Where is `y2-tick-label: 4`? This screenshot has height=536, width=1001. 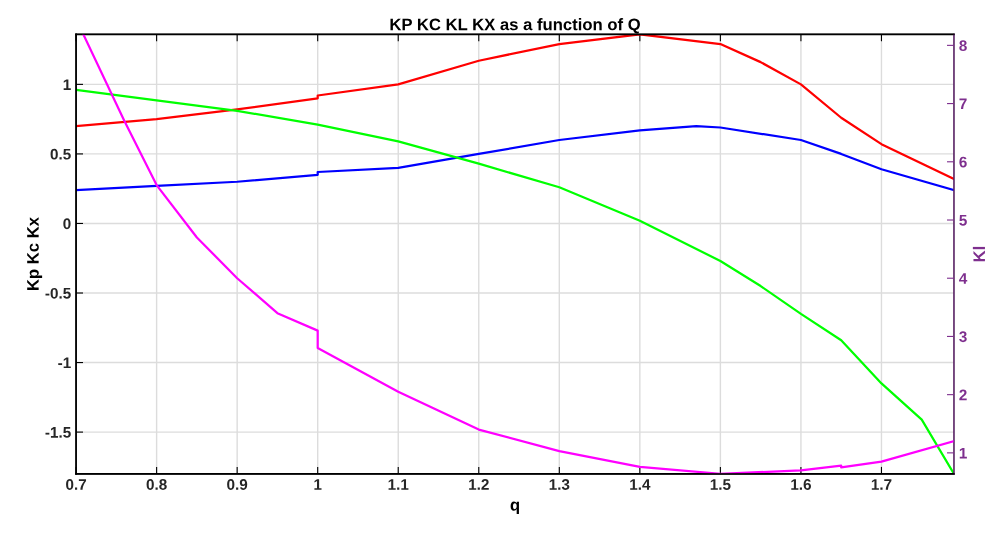 y2-tick-label: 4 is located at coordinates (963, 278).